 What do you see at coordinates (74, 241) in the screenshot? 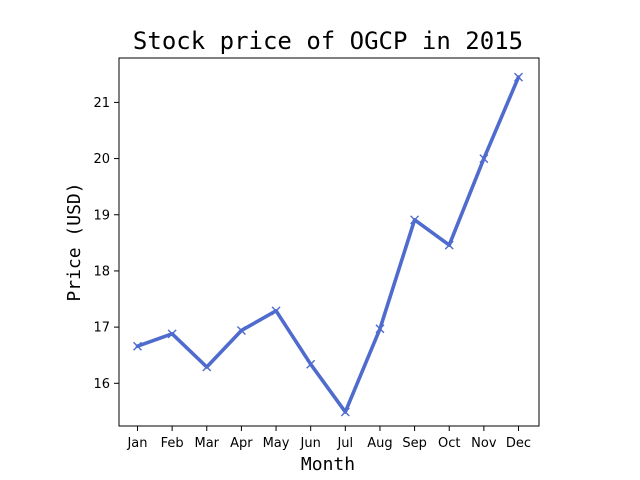
I see `y-axis-title: Price (USD)` at bounding box center [74, 241].